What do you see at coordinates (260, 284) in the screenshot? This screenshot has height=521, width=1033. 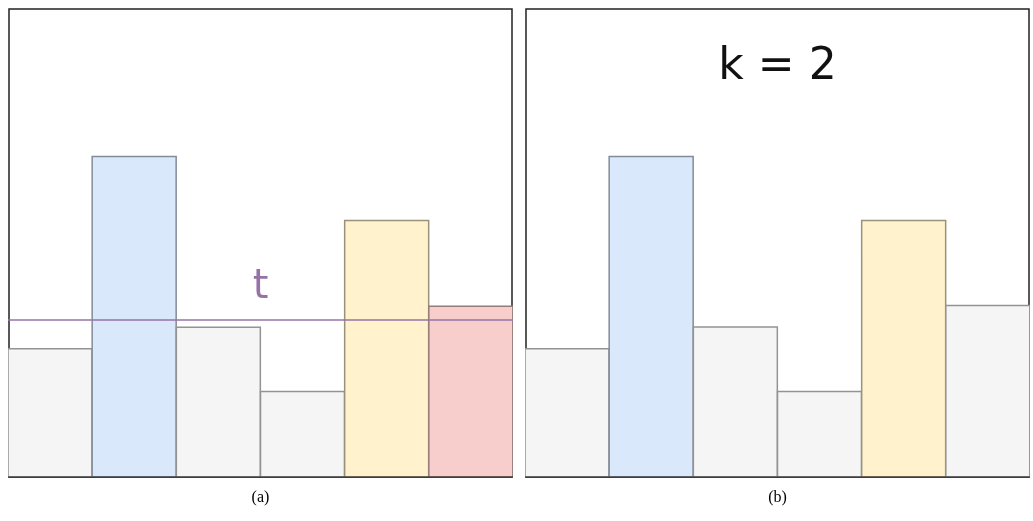 I see `ref-line-label: t` at bounding box center [260, 284].